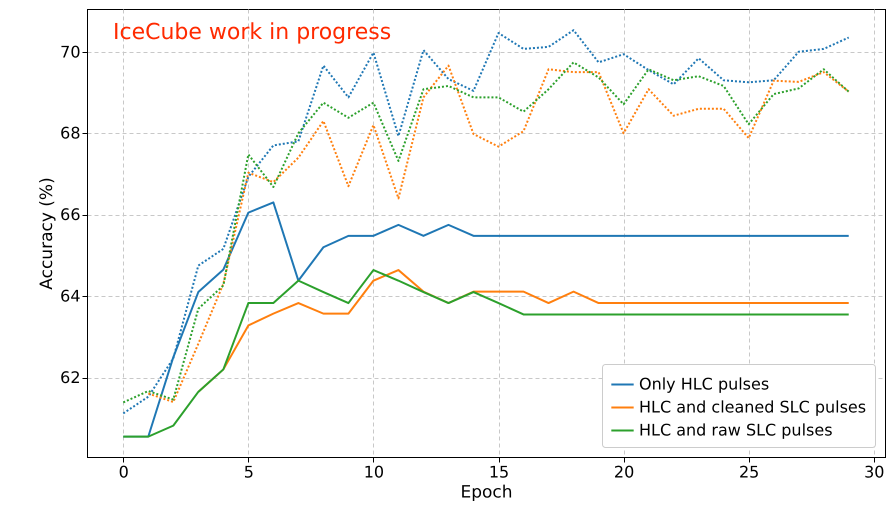 Image resolution: width=887 pixels, height=508 pixels. I want to click on x-tick-label: 10, so click(374, 472).